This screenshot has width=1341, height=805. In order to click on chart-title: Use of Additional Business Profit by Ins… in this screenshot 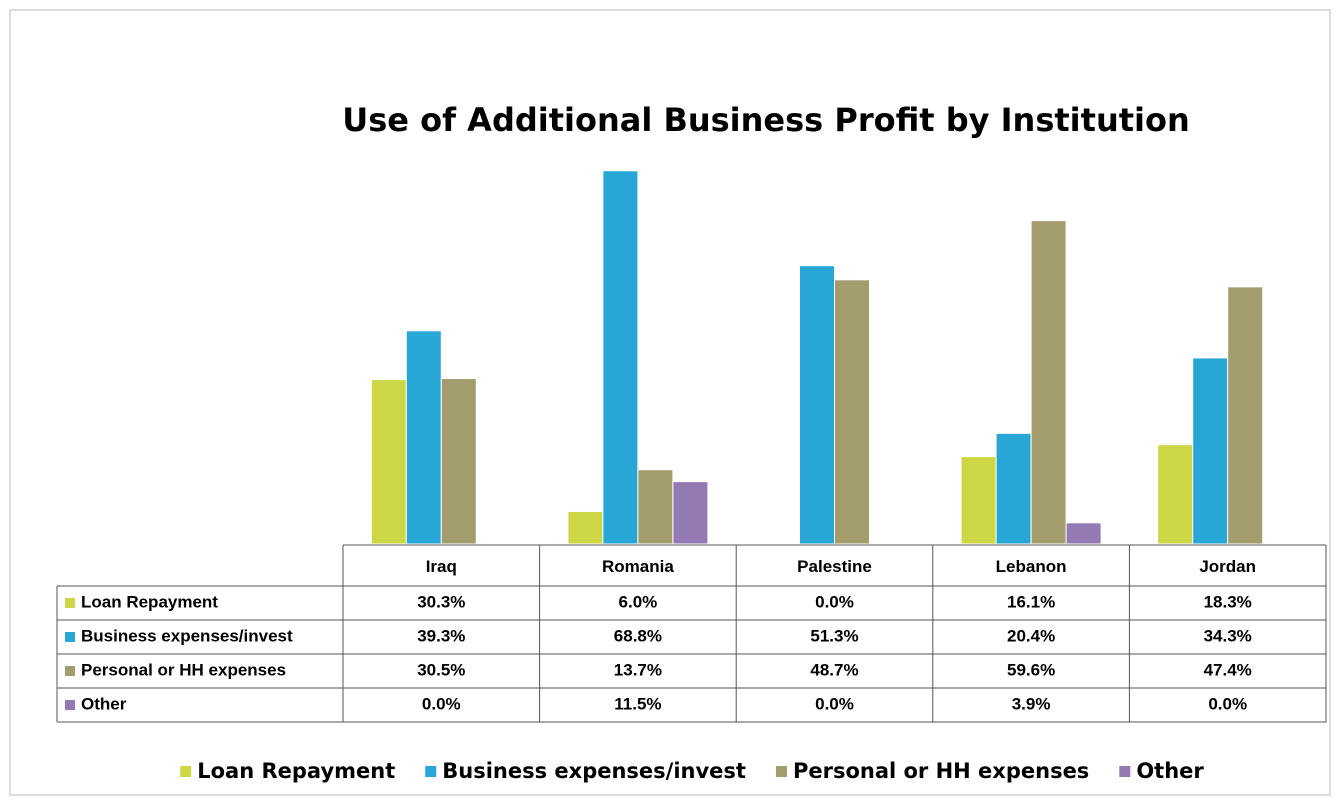, I will do `click(766, 120)`.